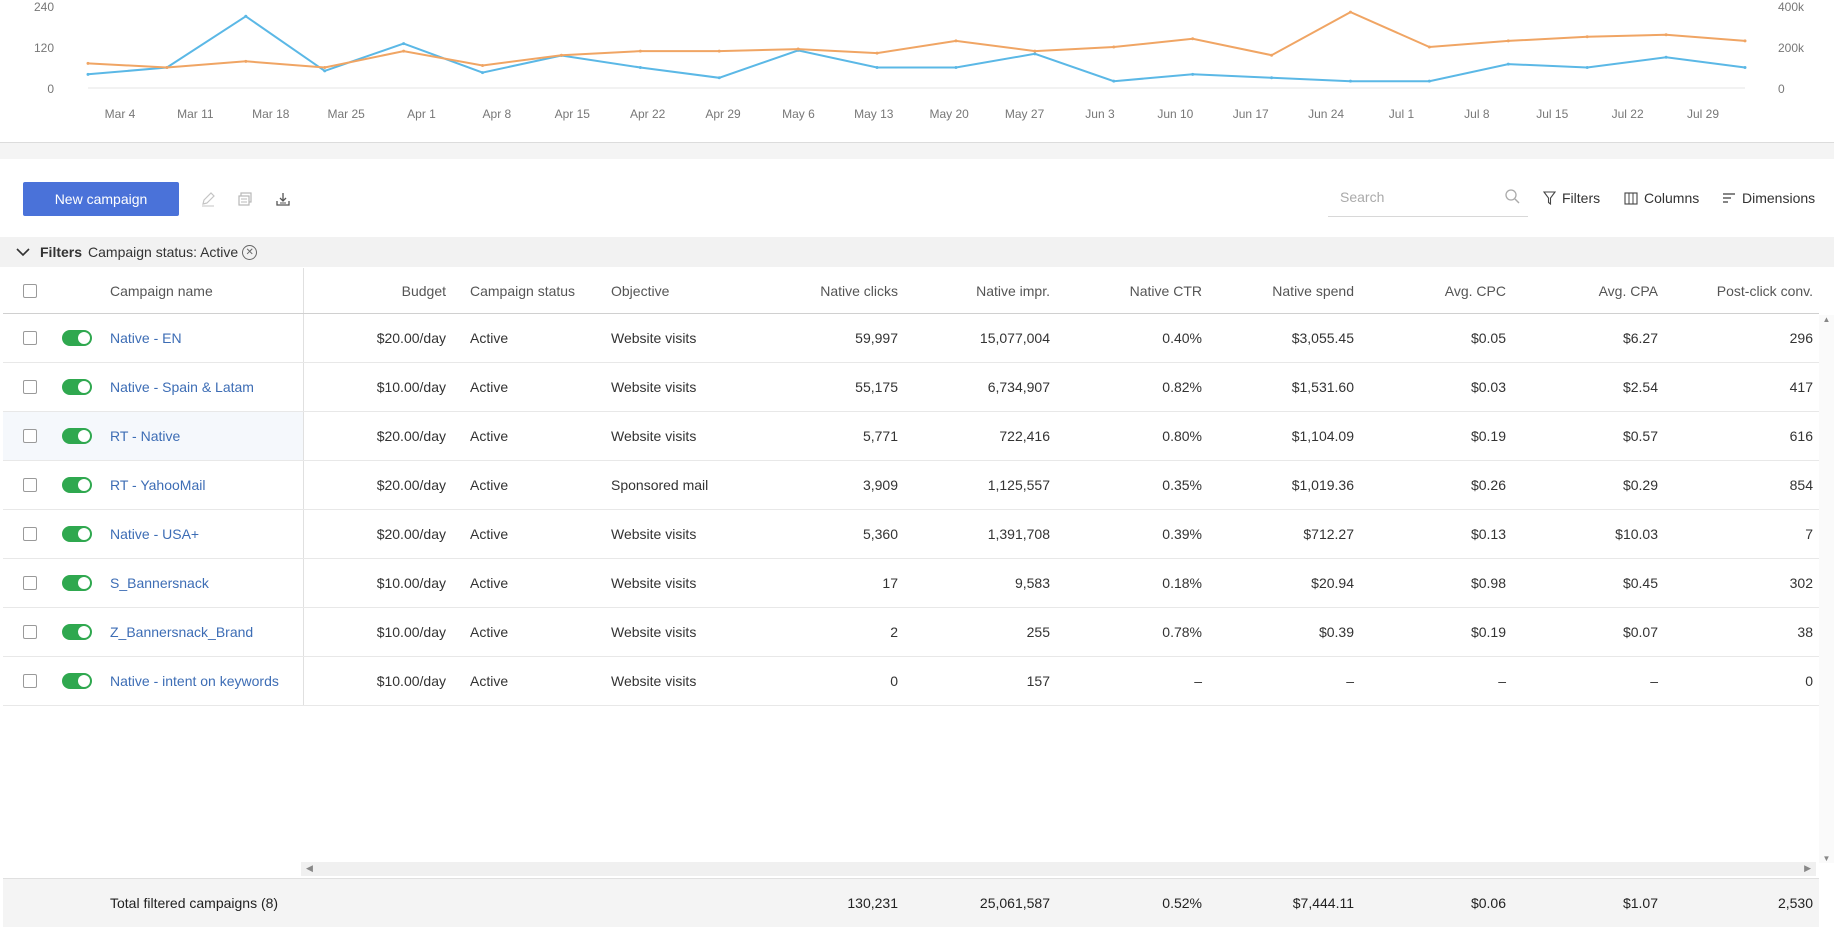 This screenshot has height=927, width=1834. Describe the element at coordinates (1512, 198) in the screenshot. I see `search-icon` at that location.